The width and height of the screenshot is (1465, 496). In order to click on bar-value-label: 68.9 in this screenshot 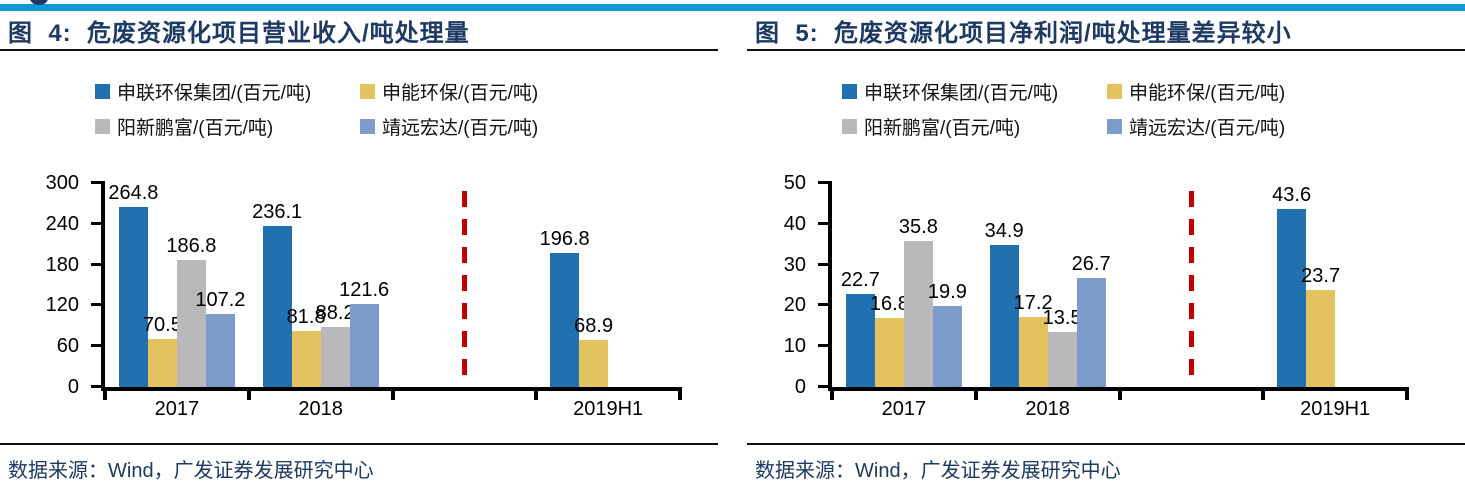, I will do `click(594, 326)`.